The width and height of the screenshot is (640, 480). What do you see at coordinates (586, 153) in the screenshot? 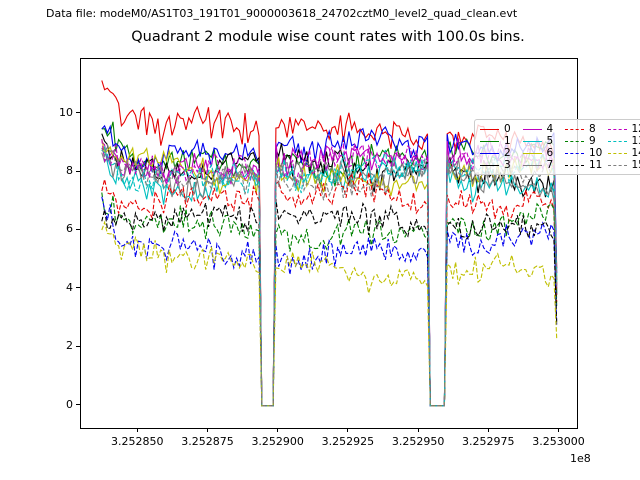
I see `legend-item-10: 10` at bounding box center [586, 153].